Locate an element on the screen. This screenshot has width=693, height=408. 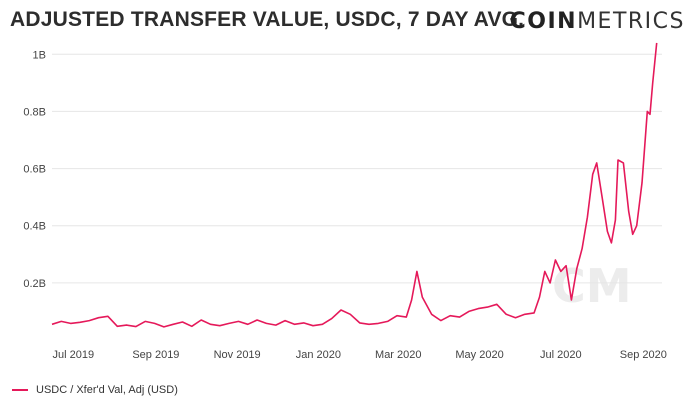
legend: USDC / Xfer'd Val, Adj (USD) is located at coordinates (95, 390).